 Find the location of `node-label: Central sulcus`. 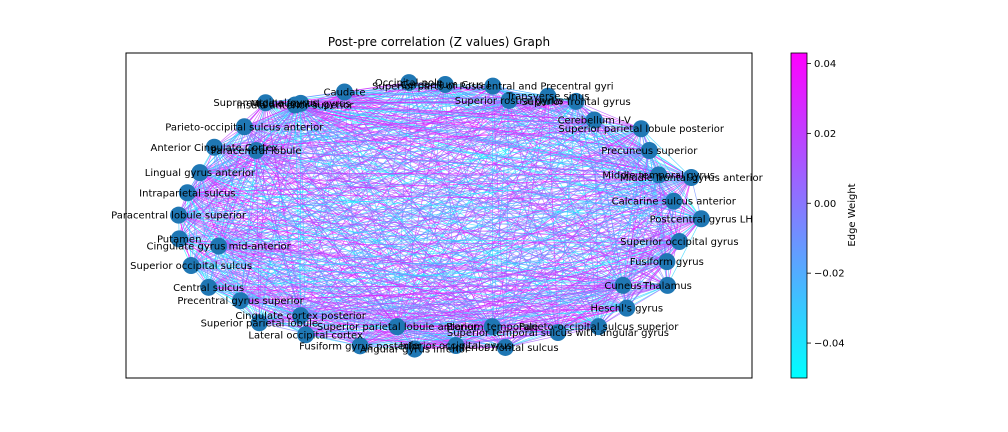

node-label: Central sulcus is located at coordinates (208, 288).